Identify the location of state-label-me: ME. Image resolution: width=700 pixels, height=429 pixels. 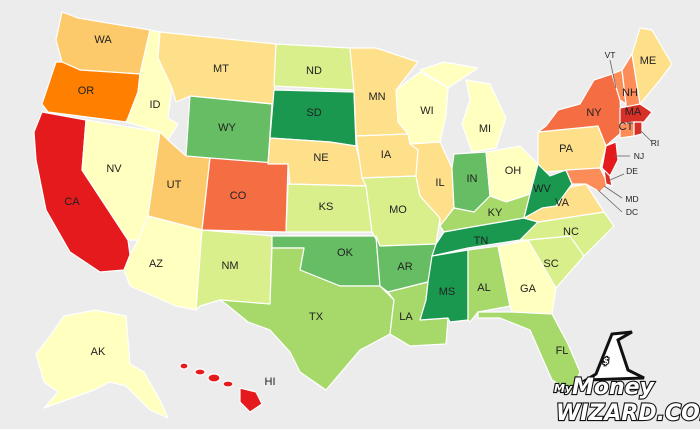
(648, 61).